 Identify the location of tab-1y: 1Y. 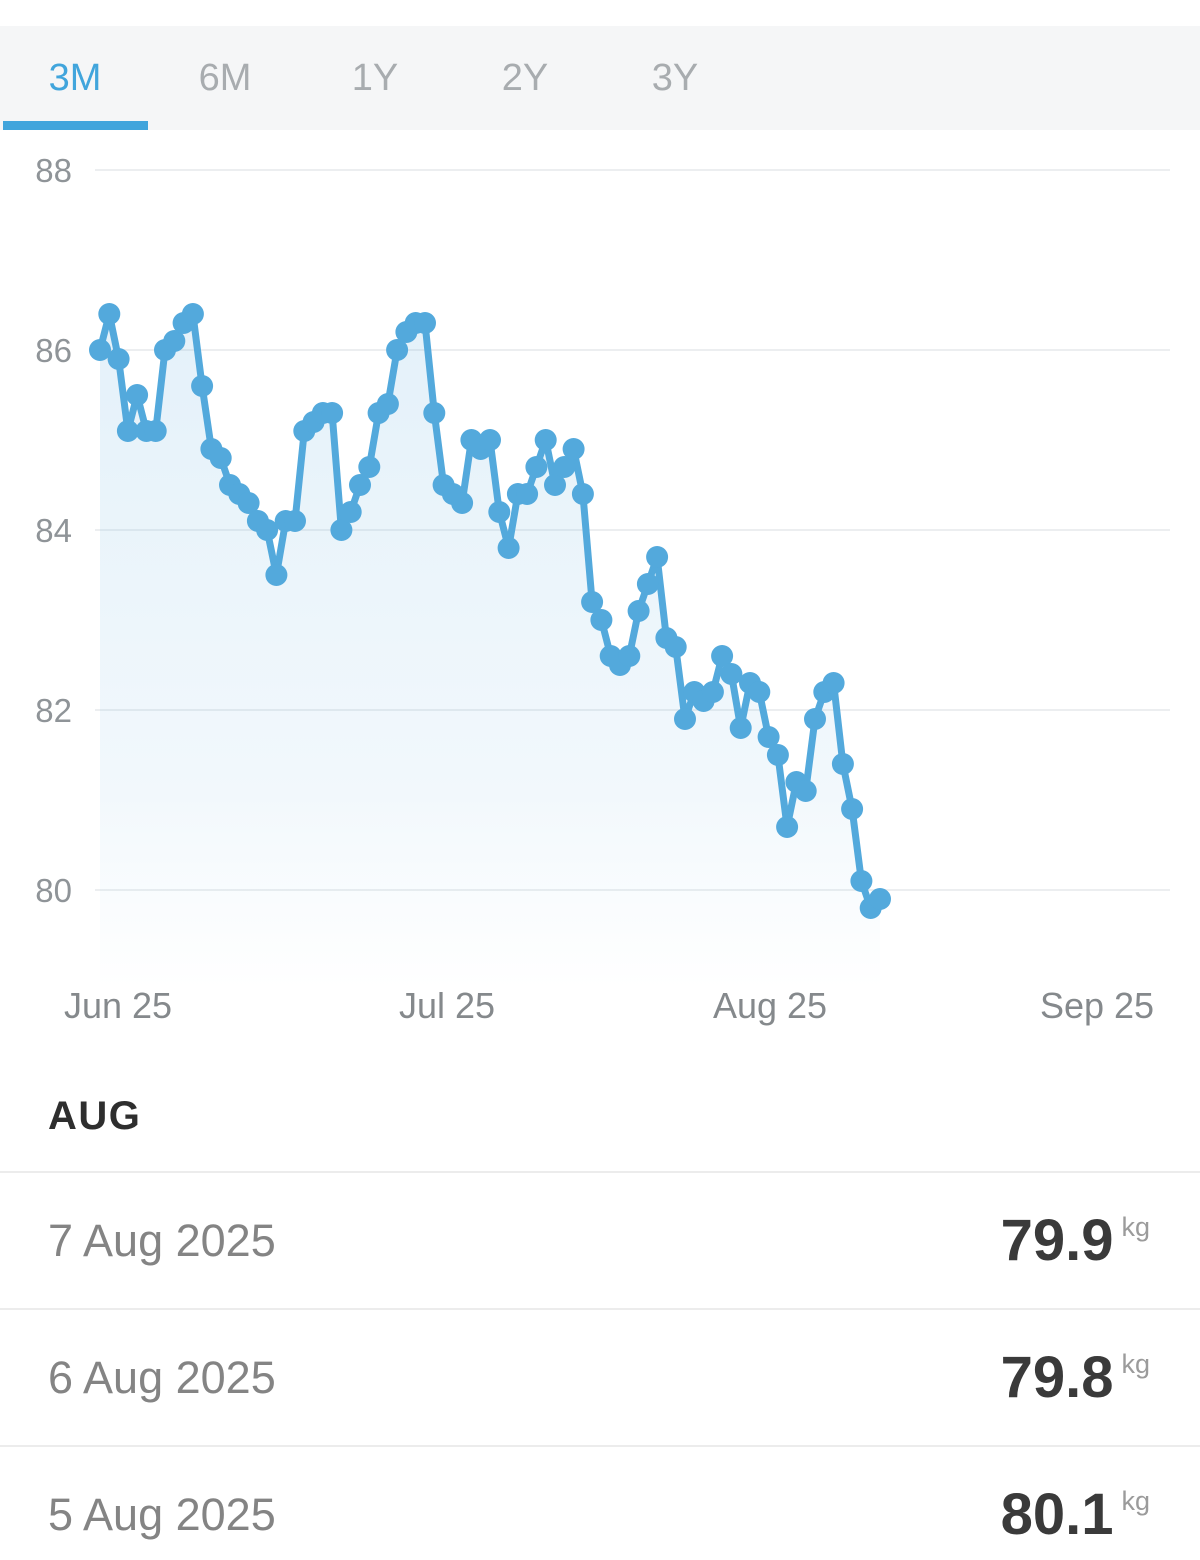
(375, 77).